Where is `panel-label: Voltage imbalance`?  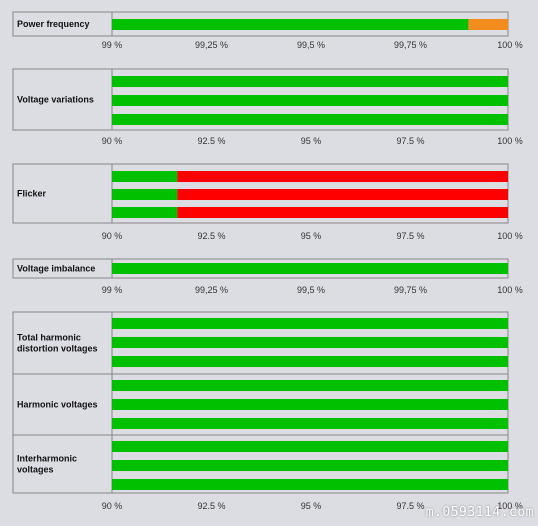
panel-label: Voltage imbalance is located at coordinates (56, 269).